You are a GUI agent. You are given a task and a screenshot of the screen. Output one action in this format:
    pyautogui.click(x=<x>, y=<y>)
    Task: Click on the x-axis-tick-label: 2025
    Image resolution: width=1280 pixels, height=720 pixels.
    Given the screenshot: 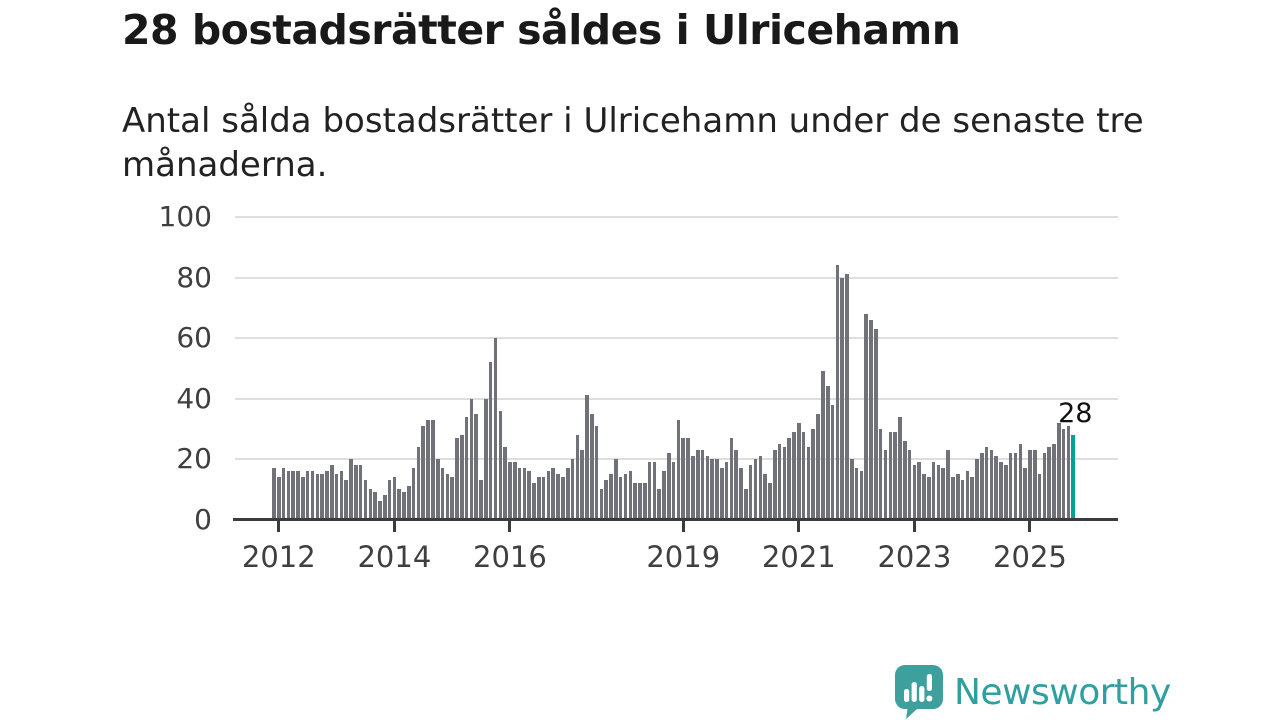 What is the action you would take?
    pyautogui.click(x=1030, y=557)
    